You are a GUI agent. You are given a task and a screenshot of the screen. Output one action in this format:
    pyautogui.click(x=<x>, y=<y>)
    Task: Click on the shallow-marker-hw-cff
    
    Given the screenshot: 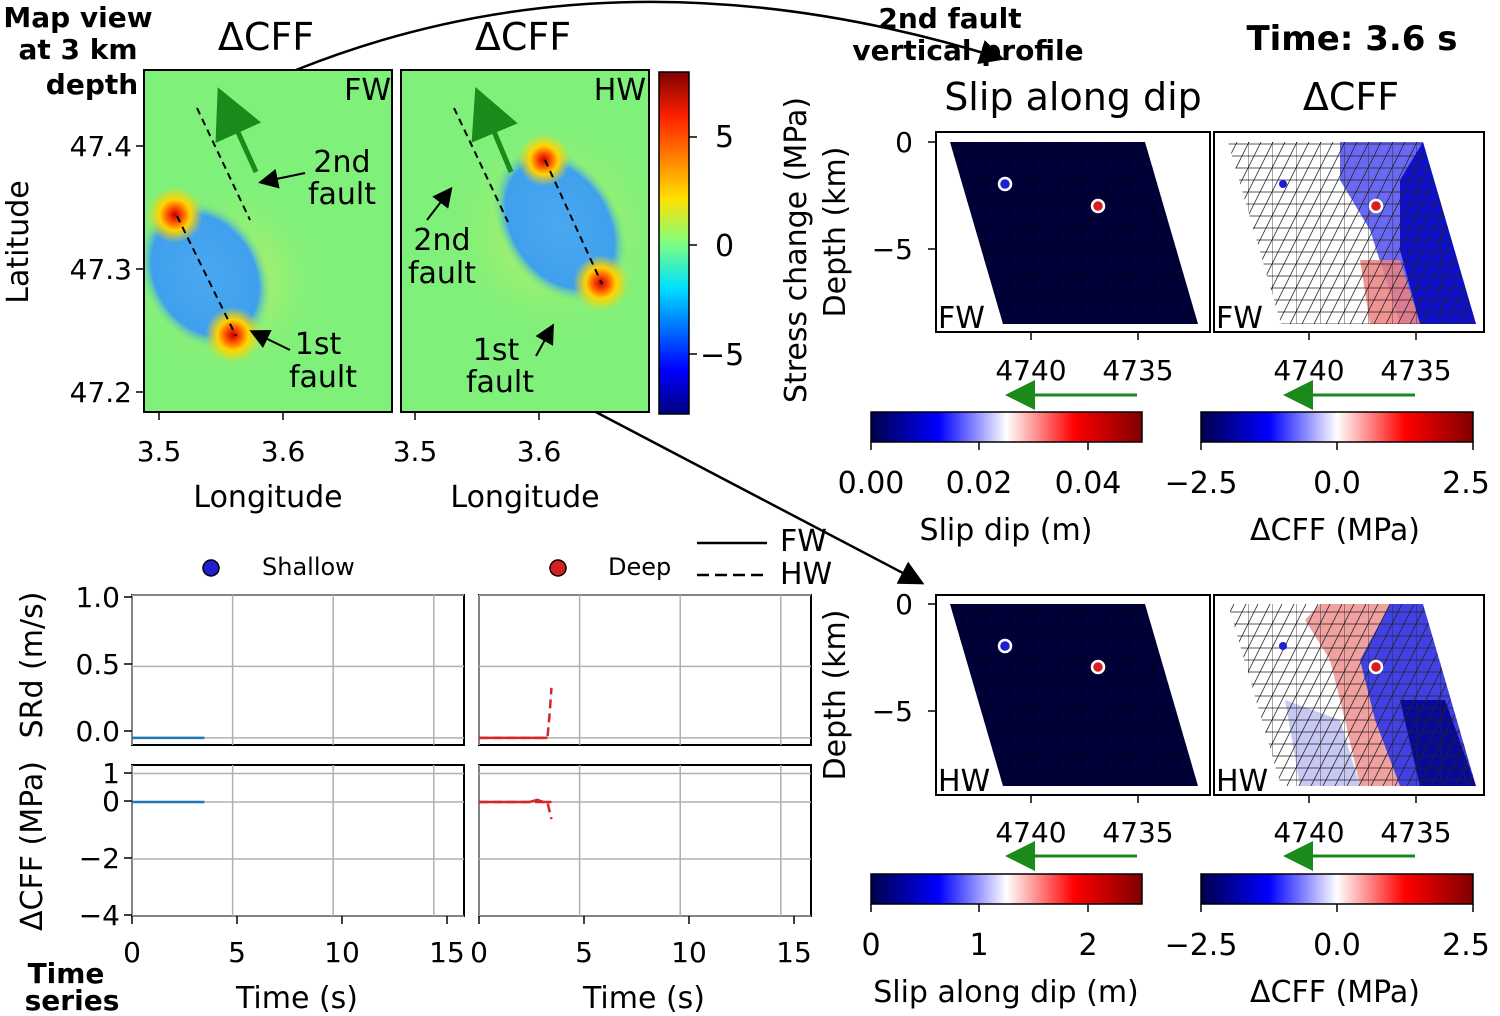 What is the action you would take?
    pyautogui.click(x=1283, y=646)
    